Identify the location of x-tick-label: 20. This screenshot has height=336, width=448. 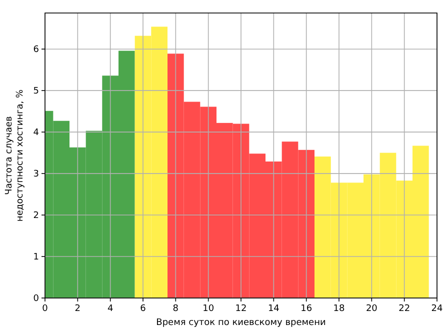
(372, 309).